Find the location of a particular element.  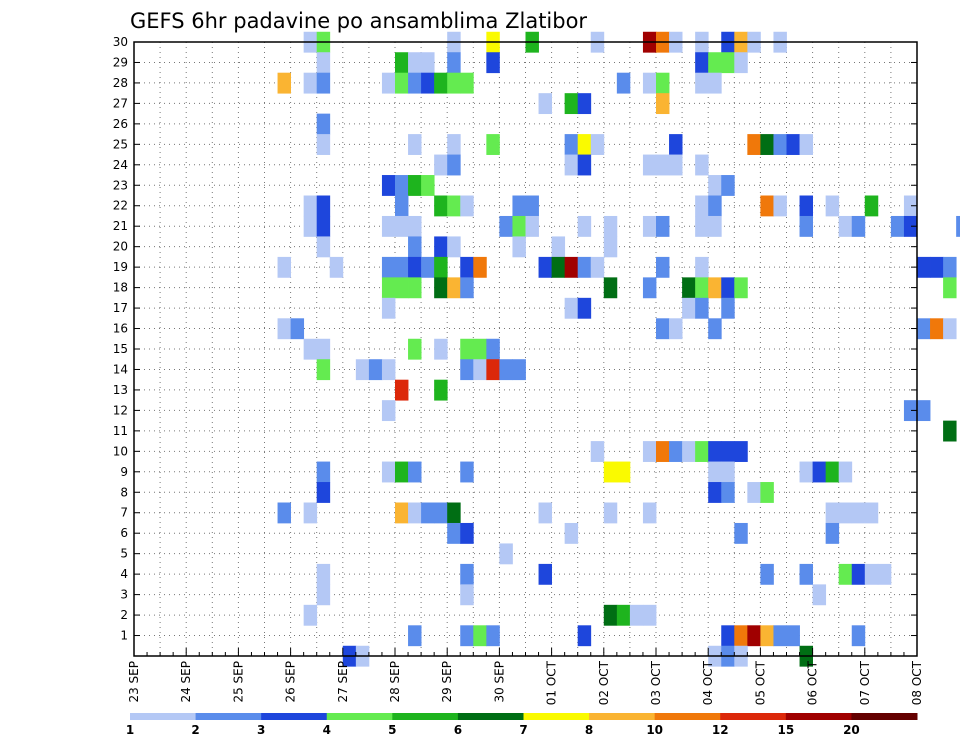

y-tick-label: 10 is located at coordinates (120, 451).